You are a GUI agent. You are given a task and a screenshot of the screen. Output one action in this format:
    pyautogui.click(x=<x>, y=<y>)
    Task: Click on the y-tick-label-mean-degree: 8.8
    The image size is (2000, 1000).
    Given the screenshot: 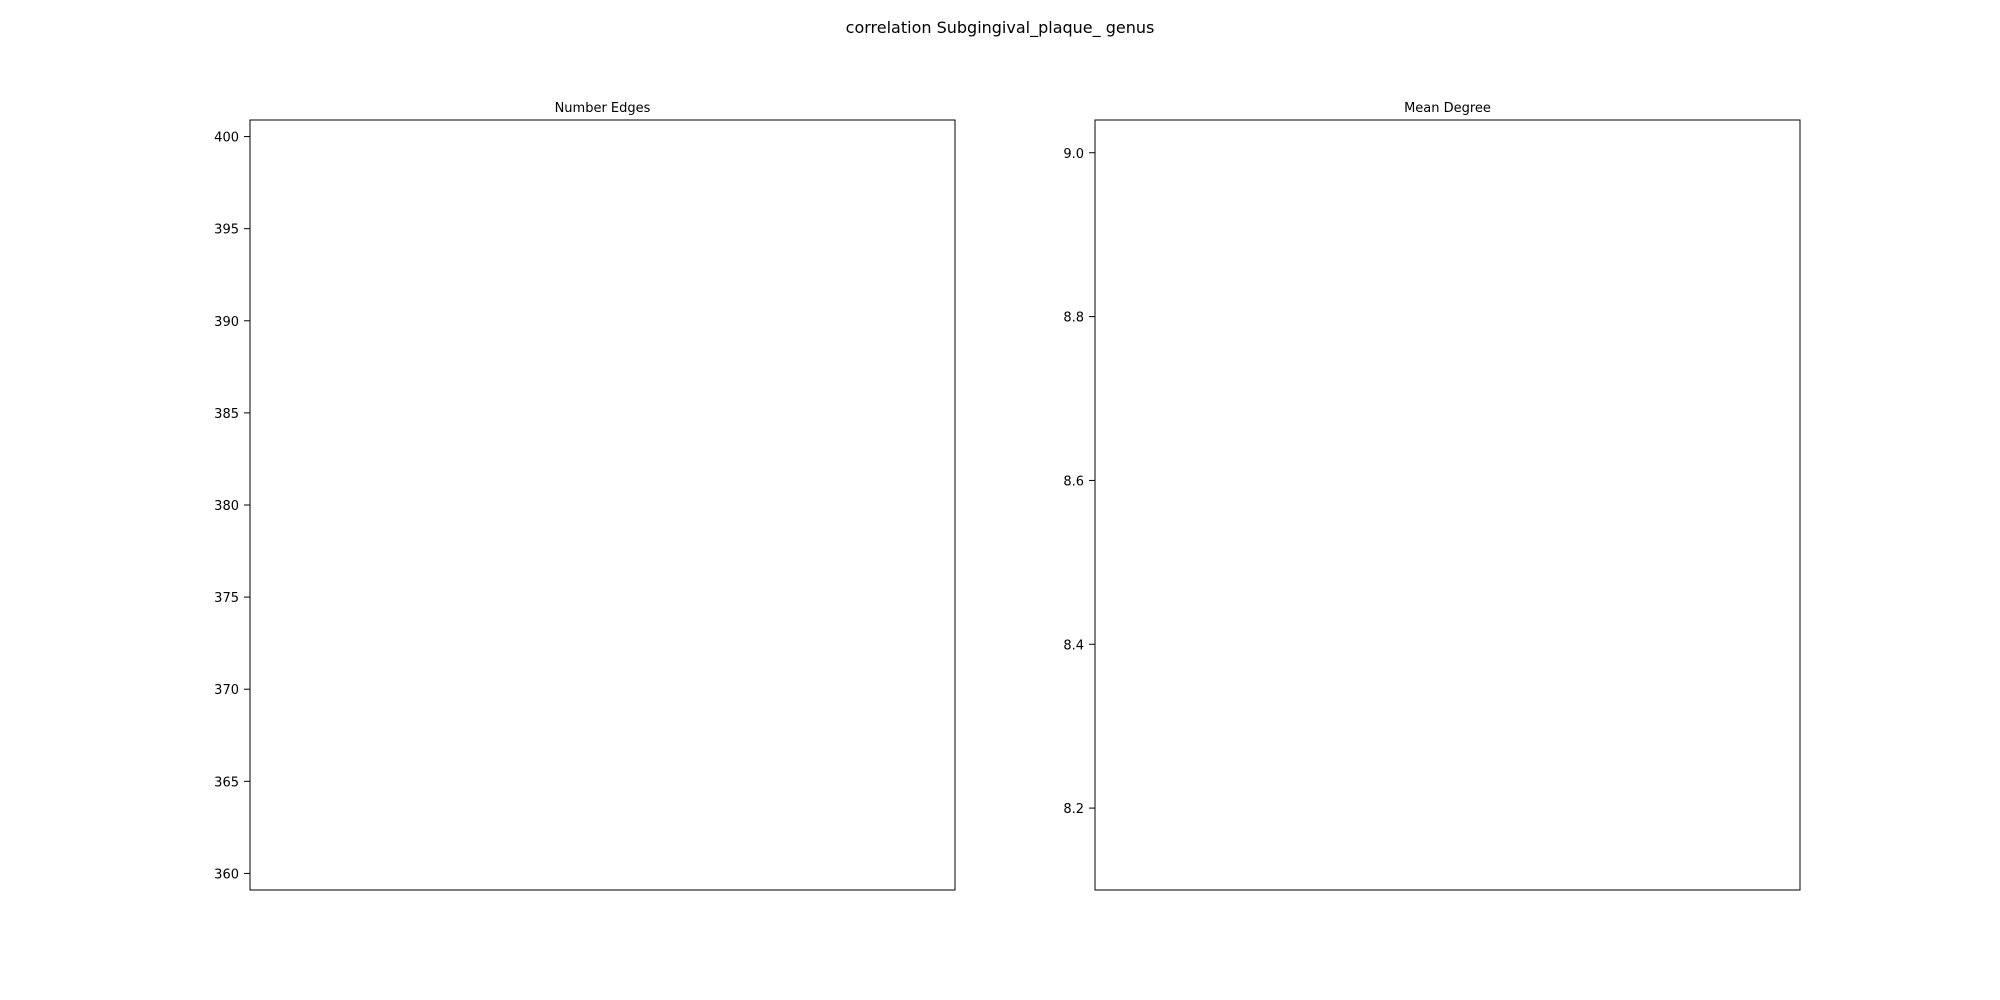 What is the action you would take?
    pyautogui.click(x=1073, y=318)
    